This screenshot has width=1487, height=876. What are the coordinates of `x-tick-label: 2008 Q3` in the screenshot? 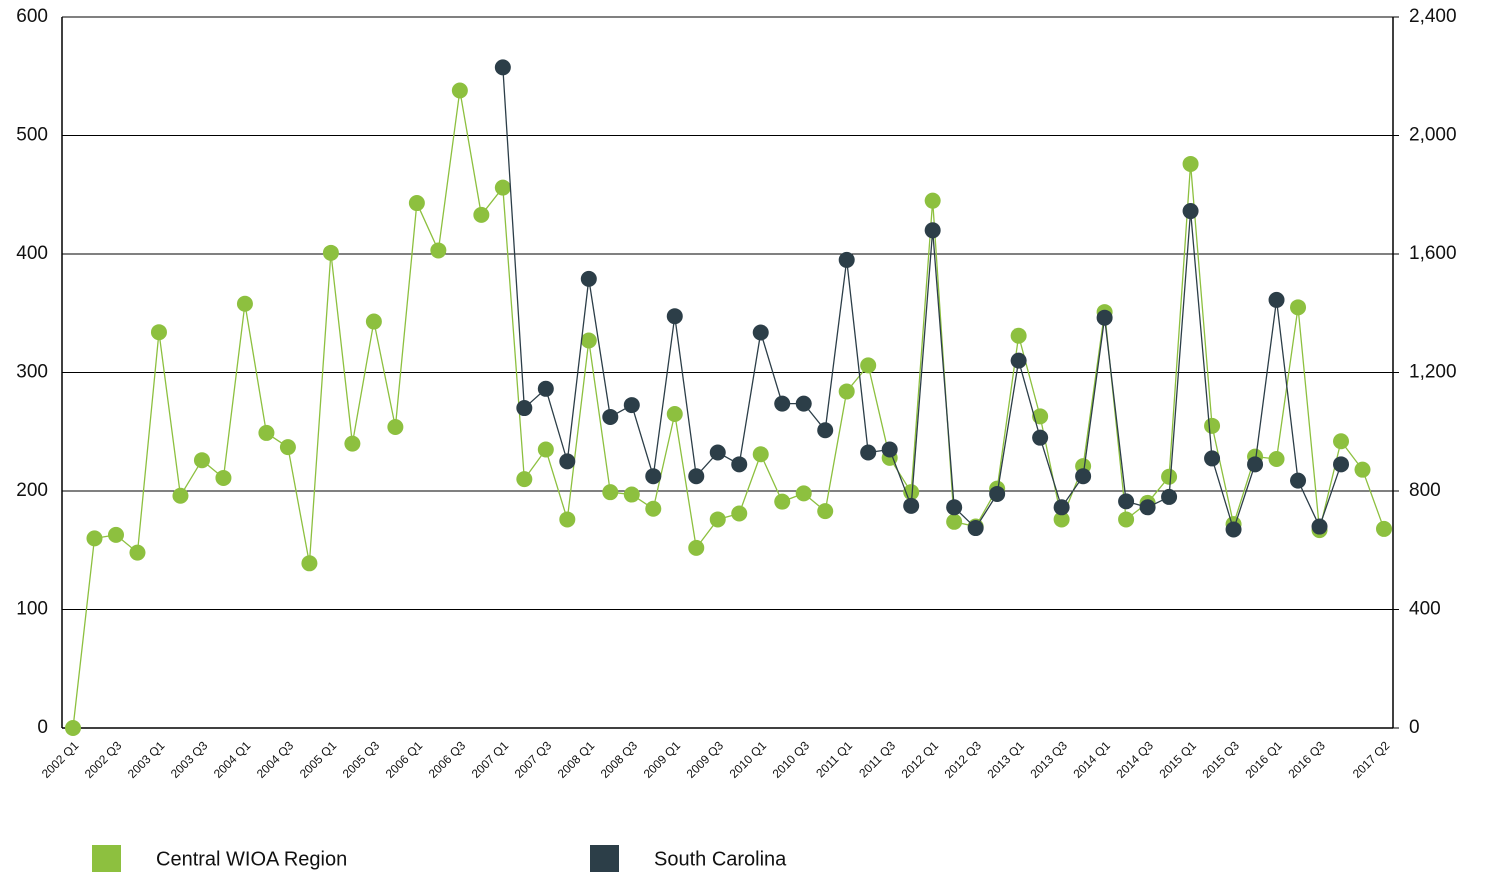 It's located at (619, 759).